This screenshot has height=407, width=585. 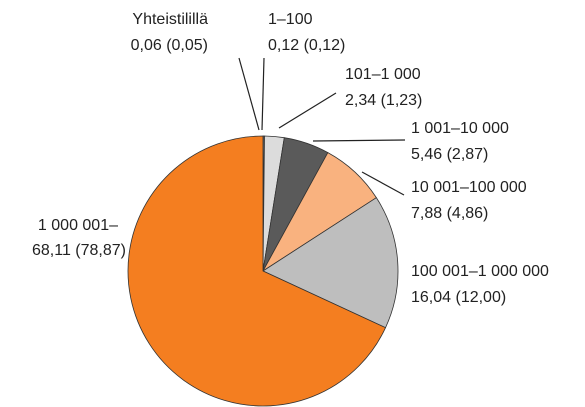 What do you see at coordinates (169, 45) in the screenshot?
I see `value-label: 0,06 (0,05)` at bounding box center [169, 45].